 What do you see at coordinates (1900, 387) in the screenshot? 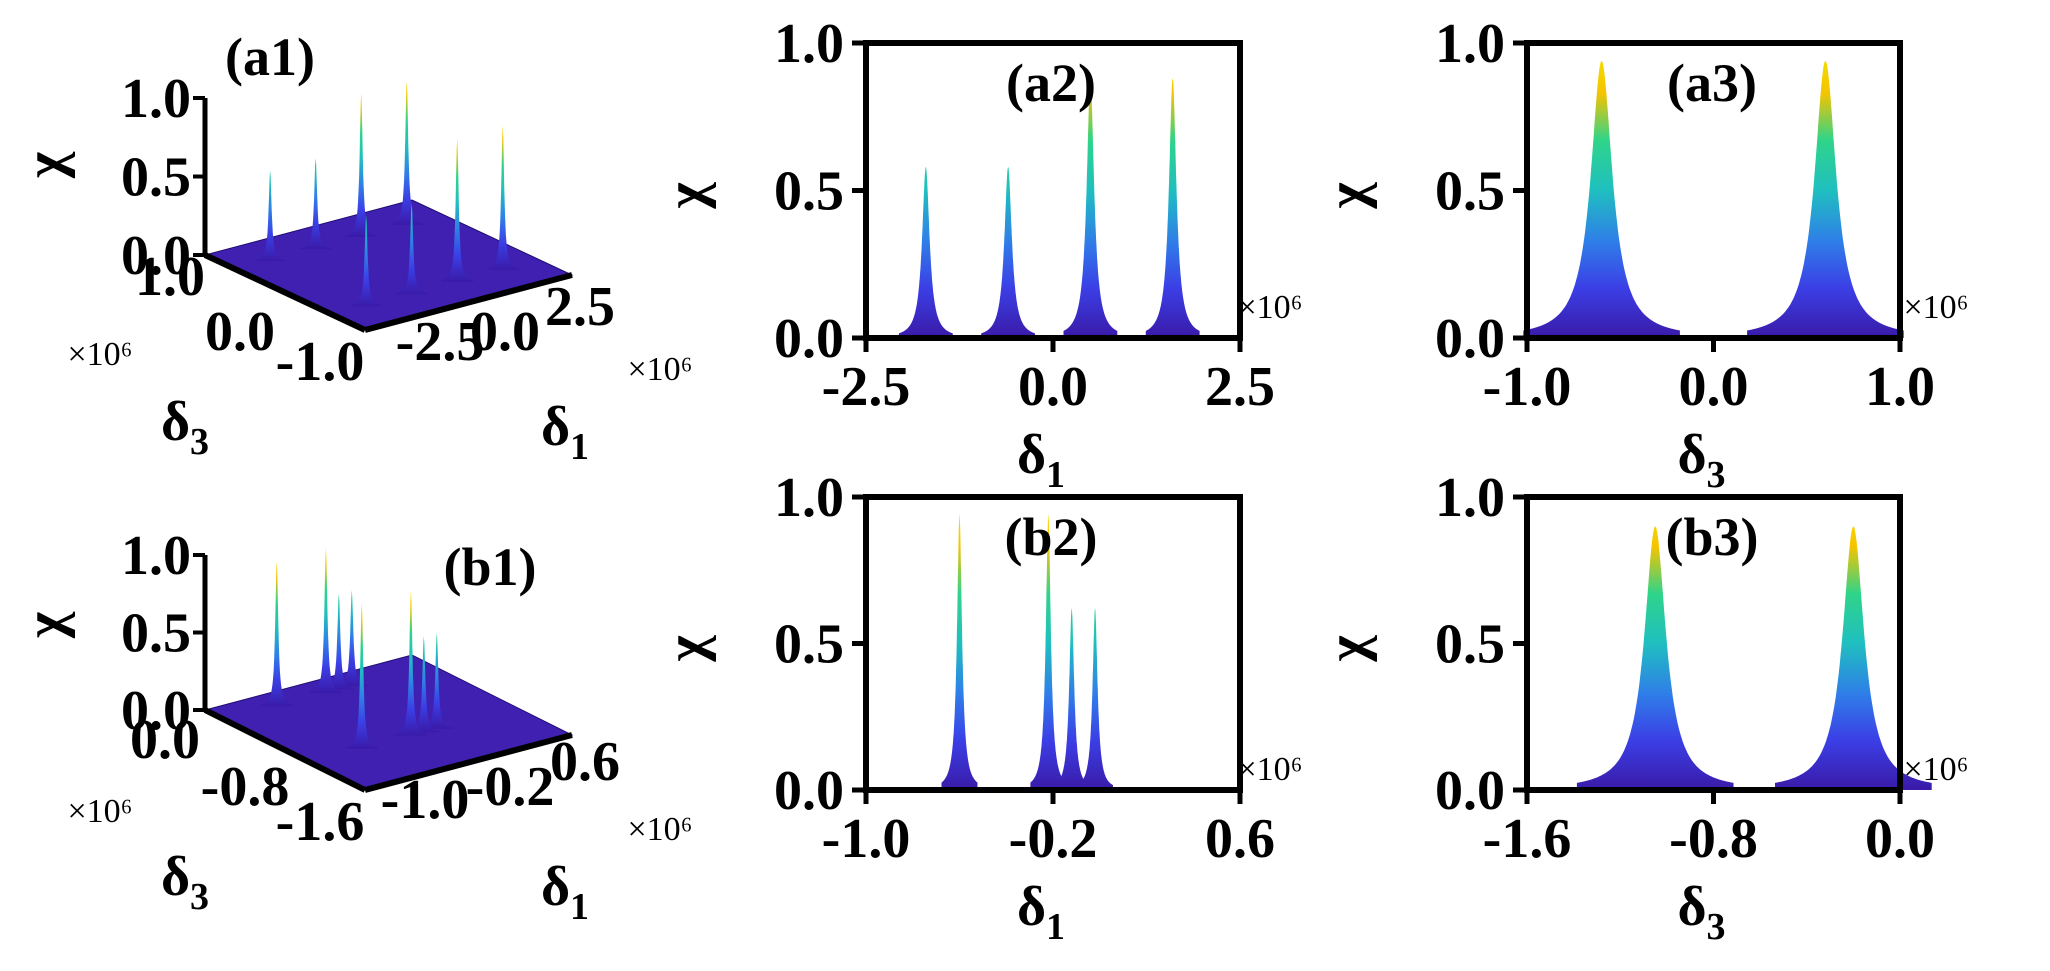
I see `x-tick-label: 1.0` at bounding box center [1900, 387].